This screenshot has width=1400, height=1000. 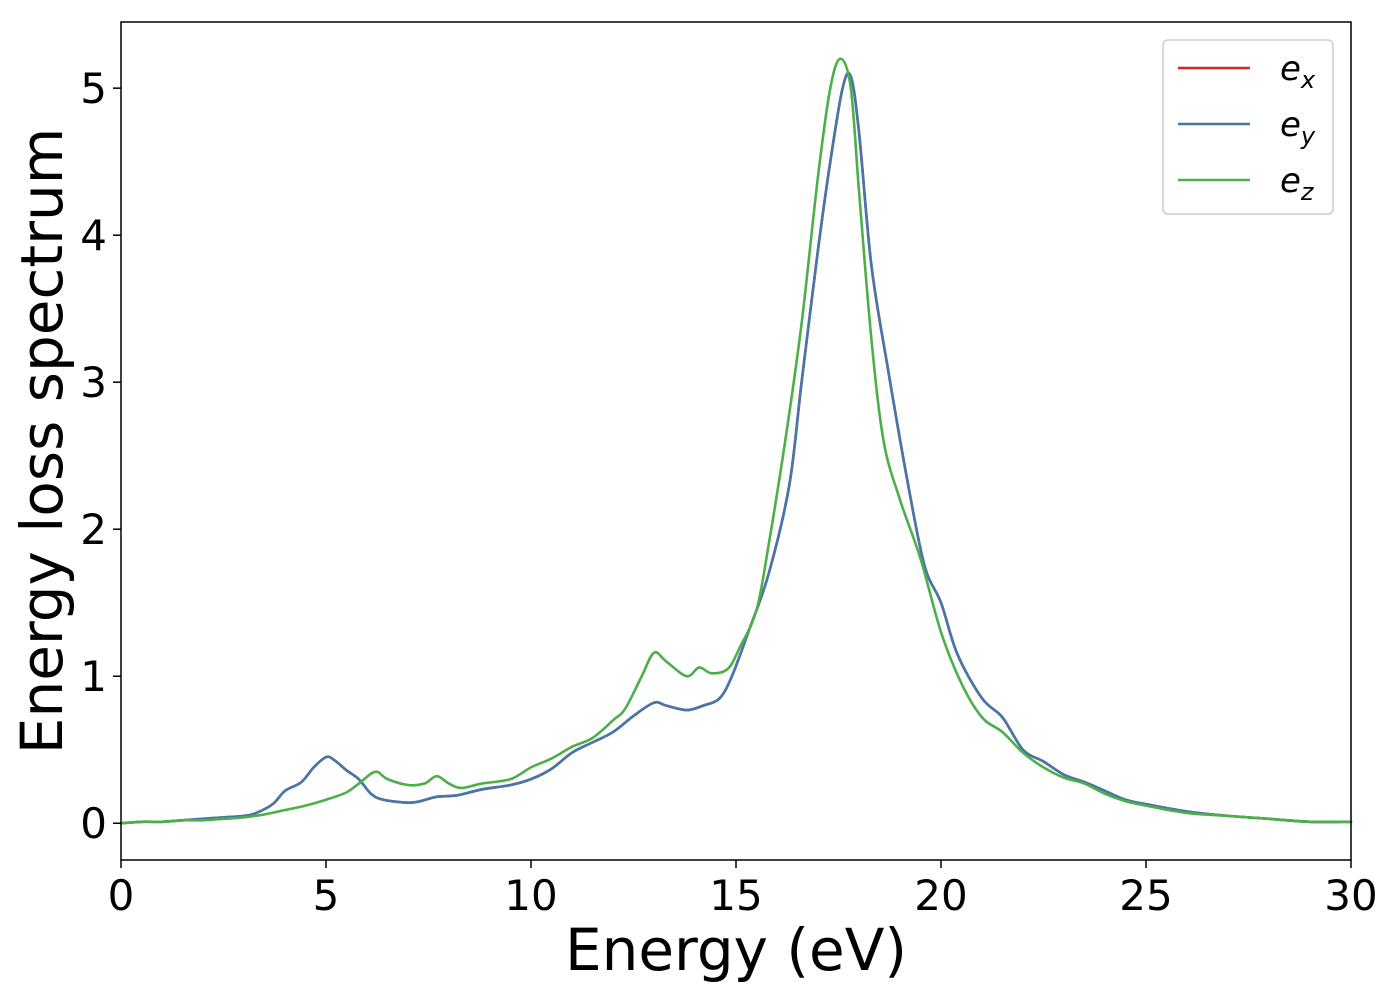 What do you see at coordinates (735, 895) in the screenshot?
I see `x-tick-label: 15` at bounding box center [735, 895].